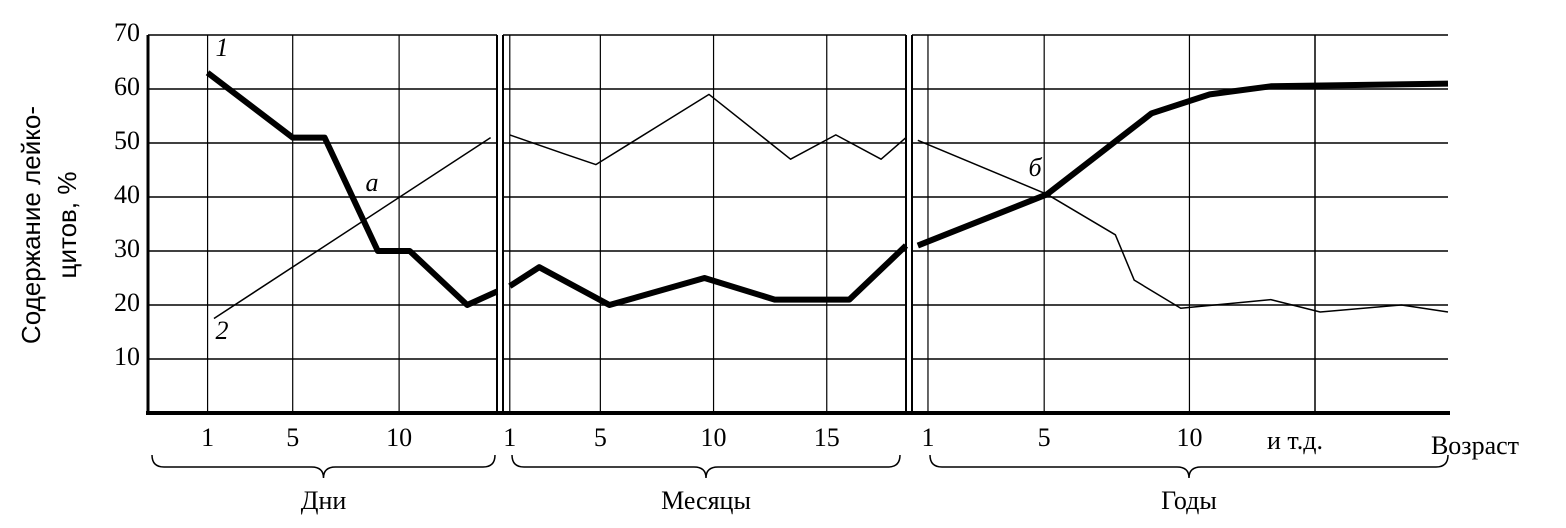 The width and height of the screenshot is (1566, 528). Describe the element at coordinates (127, 32) in the screenshot. I see `y-tick-label: 70` at that location.